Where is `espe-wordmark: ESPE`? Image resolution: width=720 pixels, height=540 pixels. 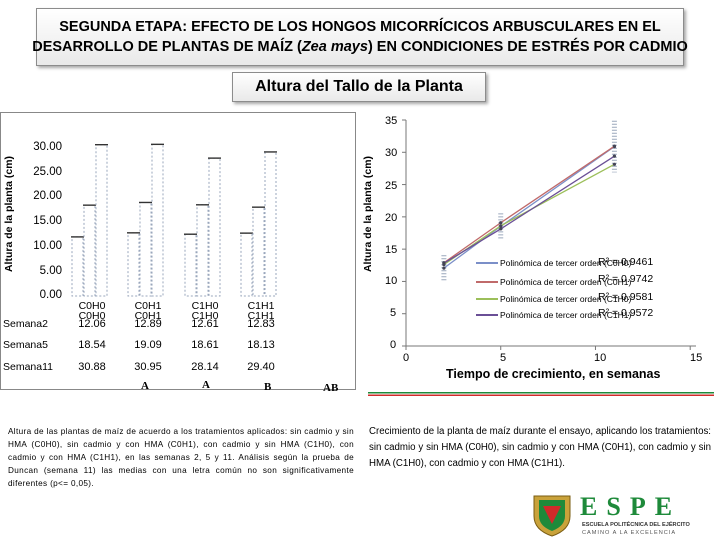 espe-wordmark: ESPE is located at coordinates (630, 507).